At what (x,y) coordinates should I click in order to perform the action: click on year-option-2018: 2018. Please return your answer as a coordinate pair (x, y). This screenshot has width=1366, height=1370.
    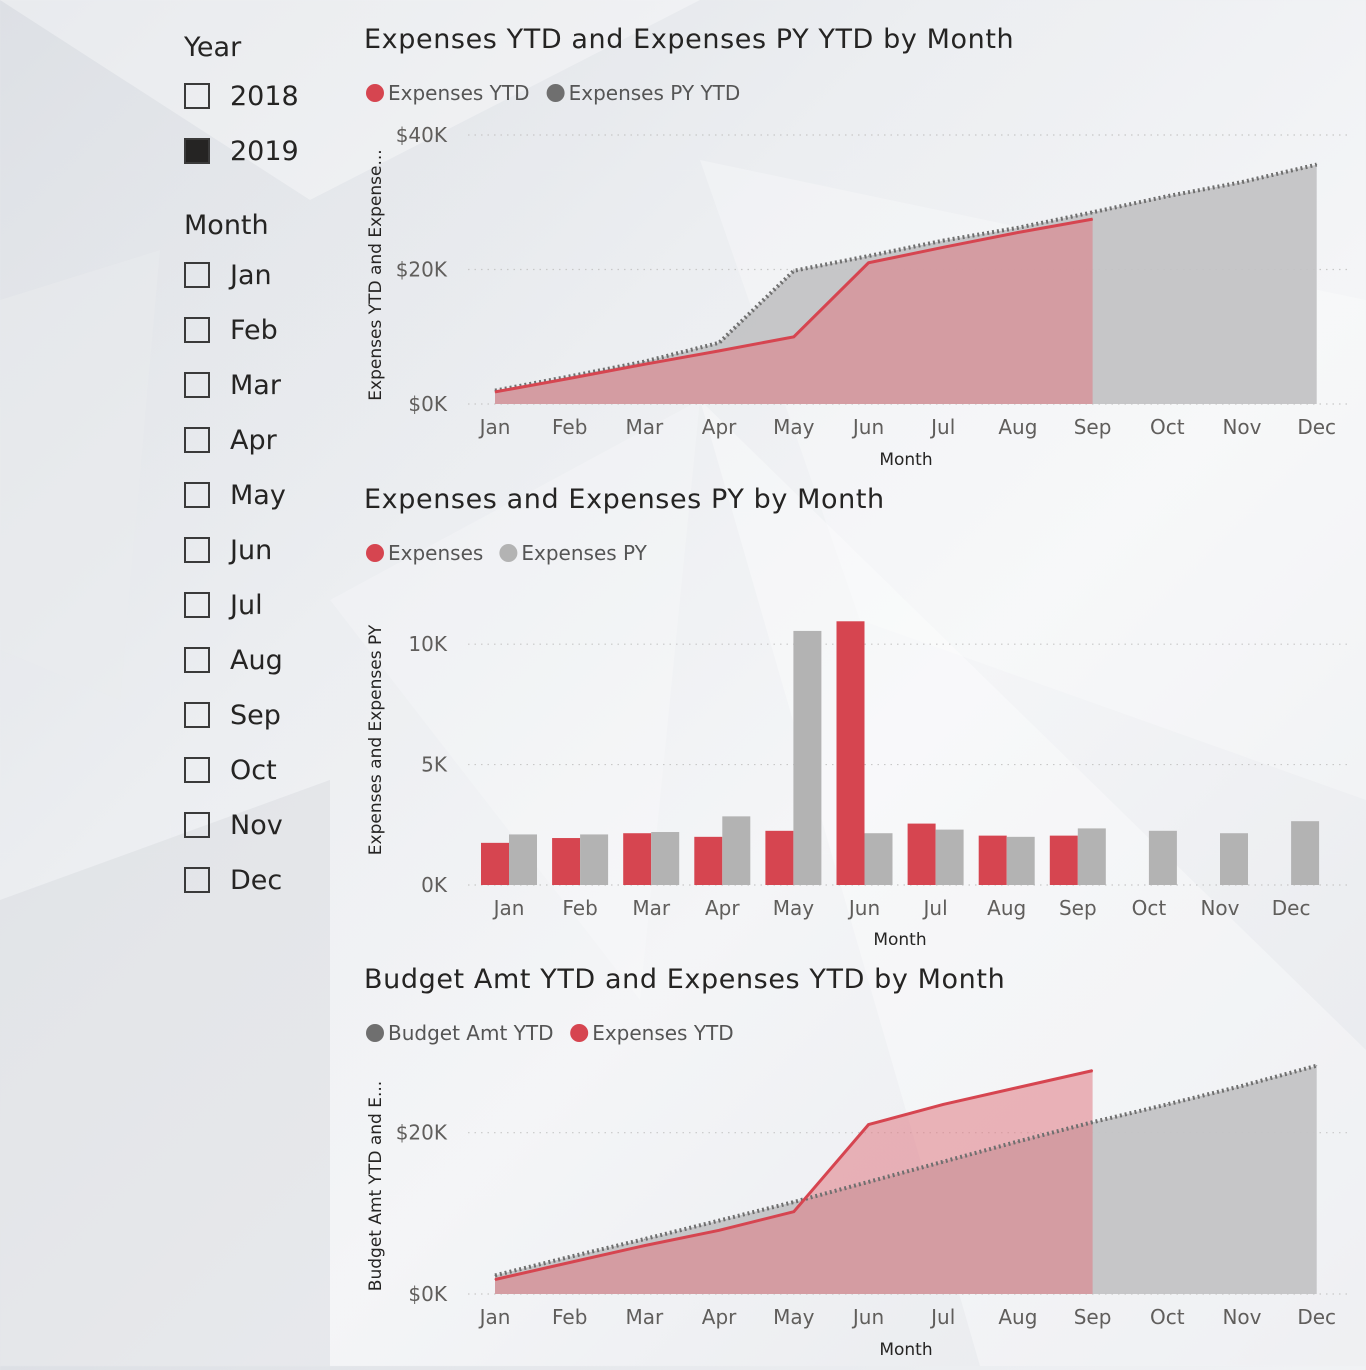
    Looking at the image, I should click on (241, 96).